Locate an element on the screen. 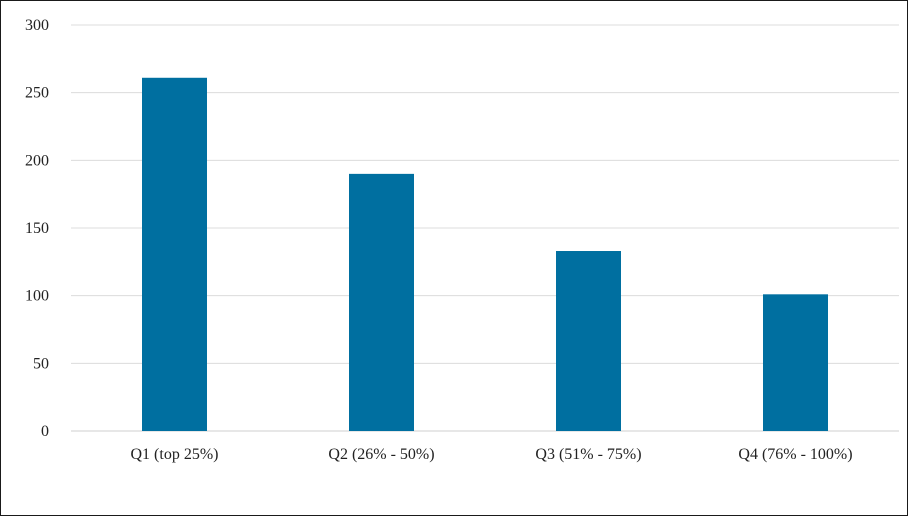 The width and height of the screenshot is (908, 517). y-tick-label: 200 is located at coordinates (37, 160).